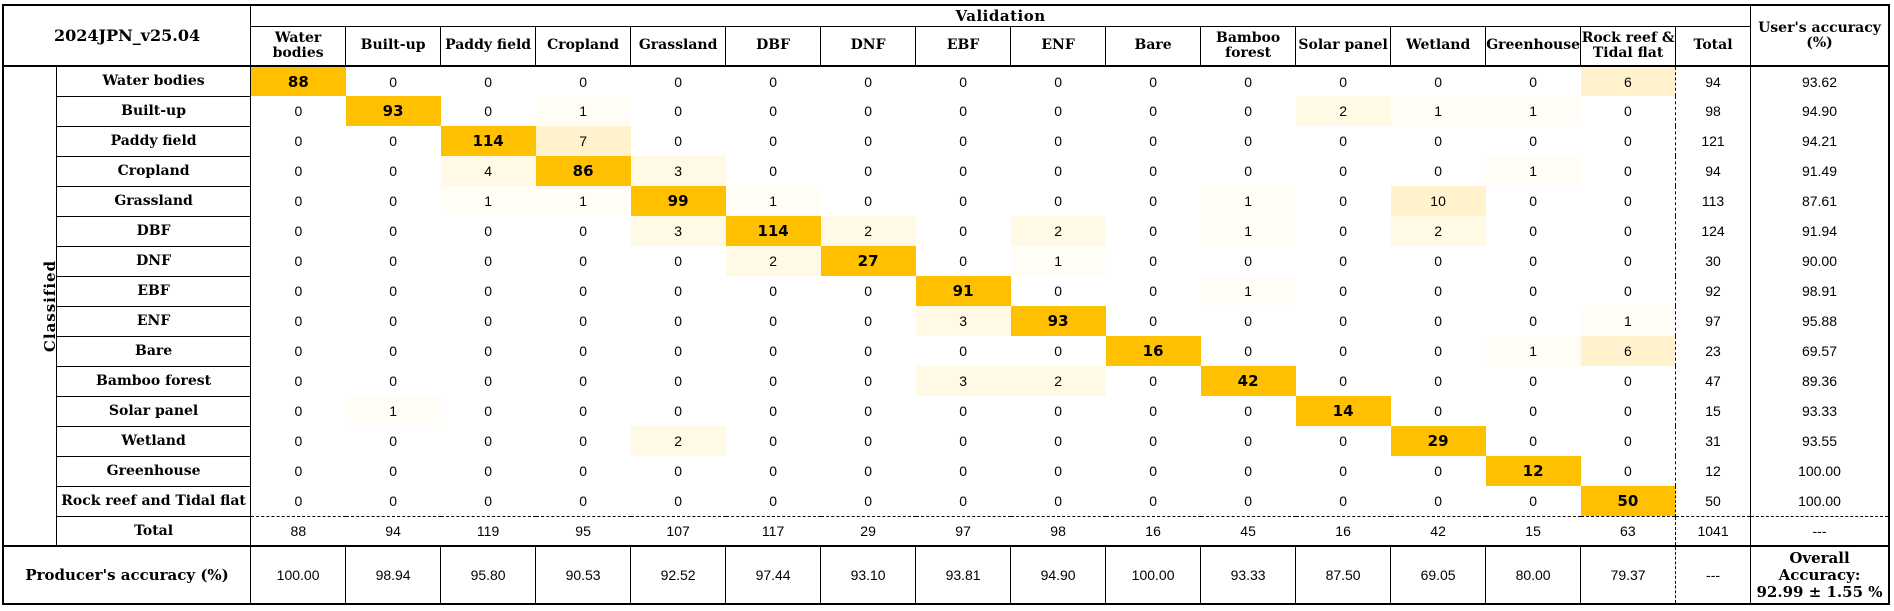 The image size is (1894, 611). I want to click on diagonal-cell: 12, so click(1533, 471).